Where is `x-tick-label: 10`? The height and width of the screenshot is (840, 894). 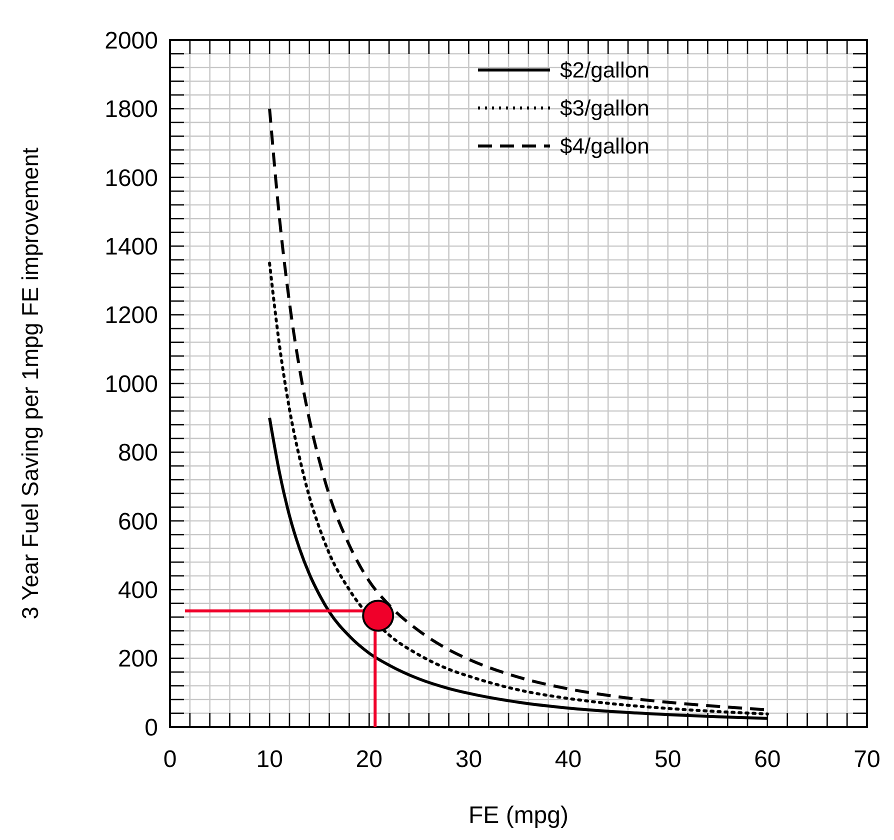 x-tick-label: 10 is located at coordinates (269, 759).